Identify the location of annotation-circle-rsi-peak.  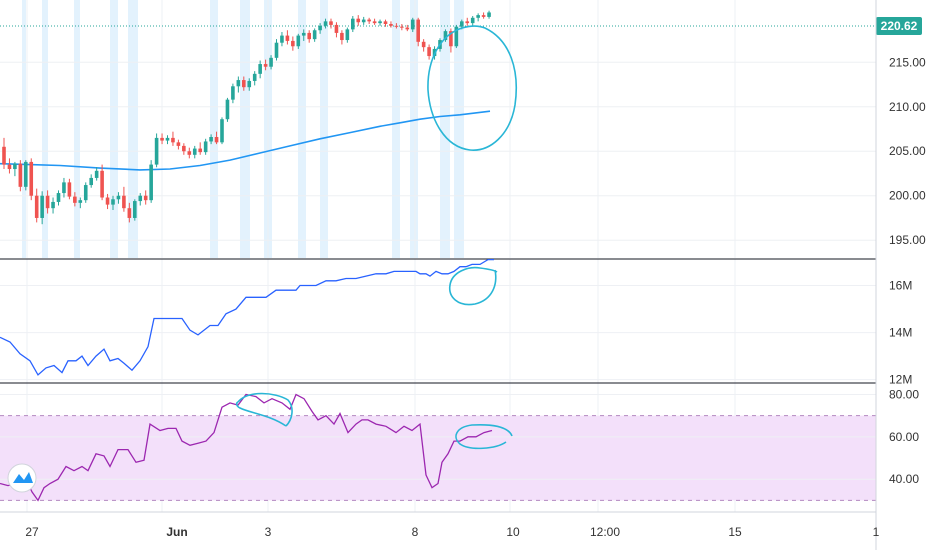
(264, 409).